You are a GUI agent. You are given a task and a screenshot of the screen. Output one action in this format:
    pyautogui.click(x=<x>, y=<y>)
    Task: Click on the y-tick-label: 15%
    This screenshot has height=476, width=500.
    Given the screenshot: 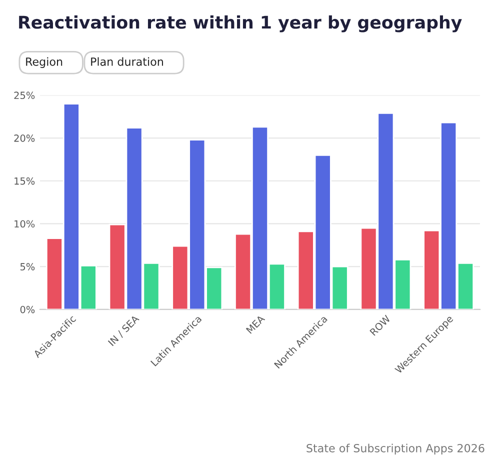 What is the action you would take?
    pyautogui.click(x=24, y=181)
    